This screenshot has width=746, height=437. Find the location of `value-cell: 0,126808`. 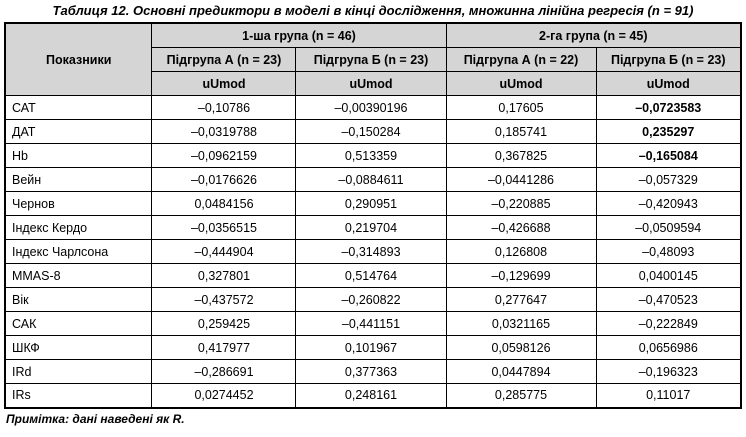

value-cell: 0,126808 is located at coordinates (521, 251).